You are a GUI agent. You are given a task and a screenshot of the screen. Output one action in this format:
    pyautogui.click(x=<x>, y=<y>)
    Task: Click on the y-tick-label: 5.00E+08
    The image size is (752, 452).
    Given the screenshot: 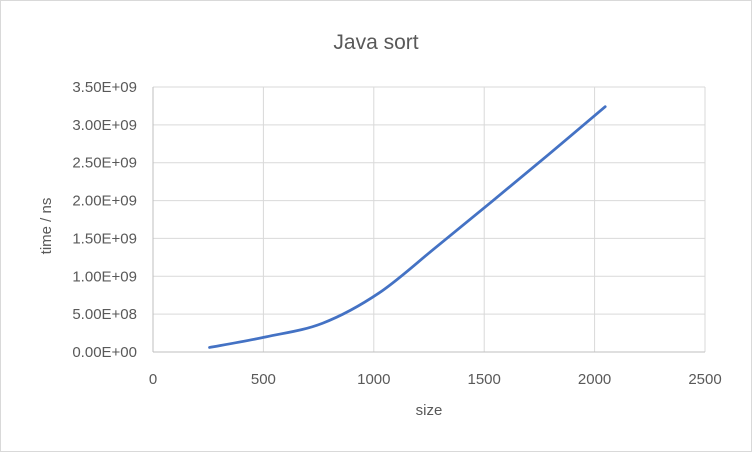 What is the action you would take?
    pyautogui.click(x=104, y=314)
    